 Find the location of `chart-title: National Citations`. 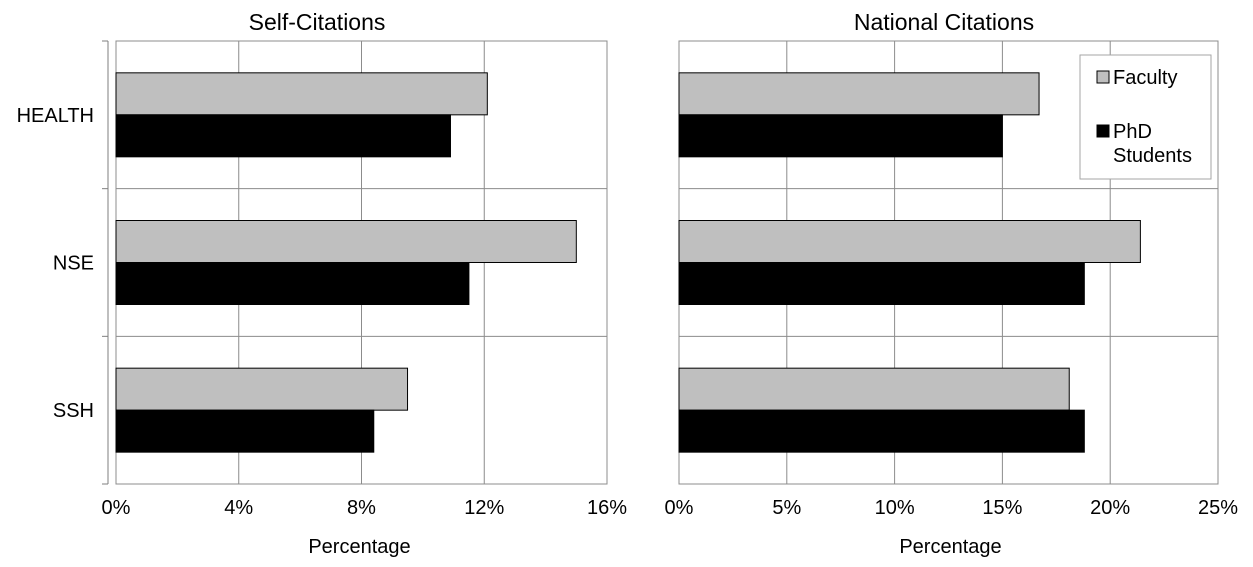

chart-title: National Citations is located at coordinates (944, 22).